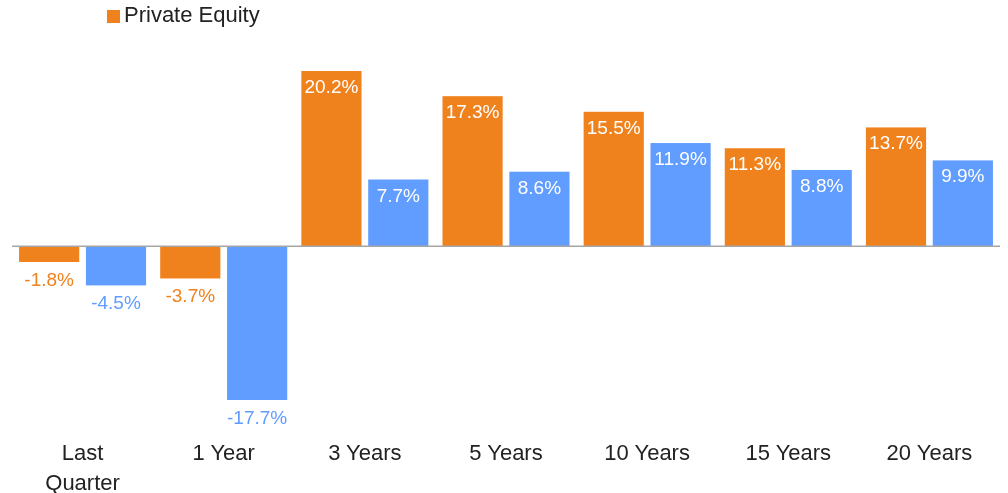 The height and width of the screenshot is (493, 1008). Describe the element at coordinates (539, 187) in the screenshot. I see `data-label: 8.6%` at that location.